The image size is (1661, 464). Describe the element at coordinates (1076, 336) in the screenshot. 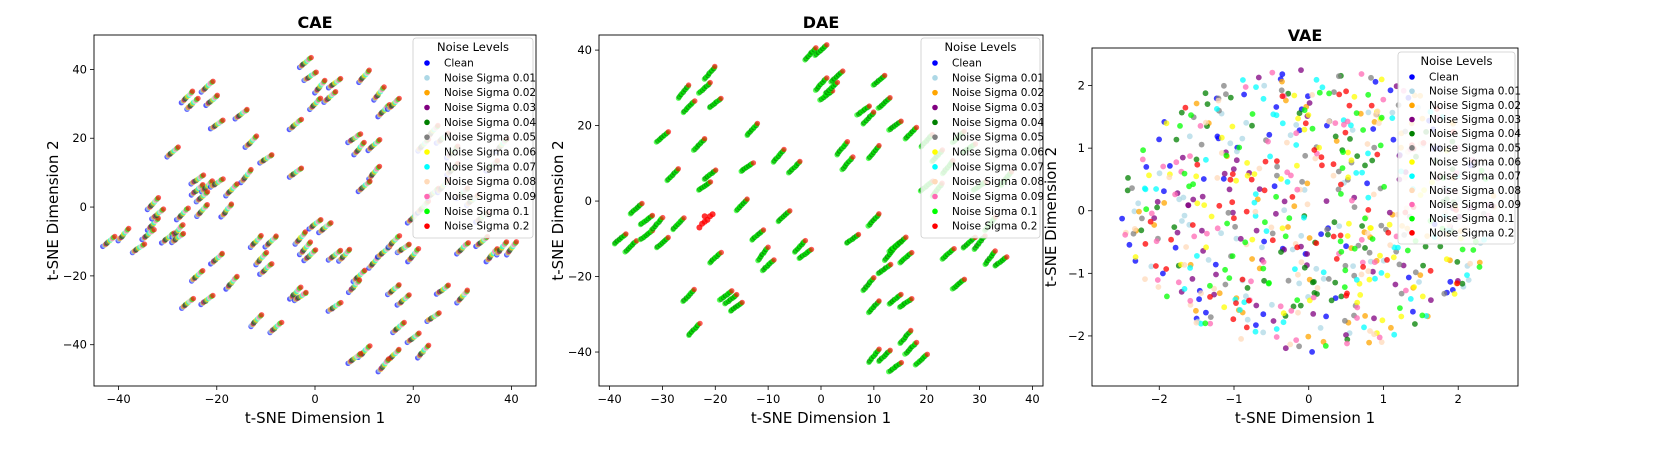

I see `y-tick-label: −2` at that location.